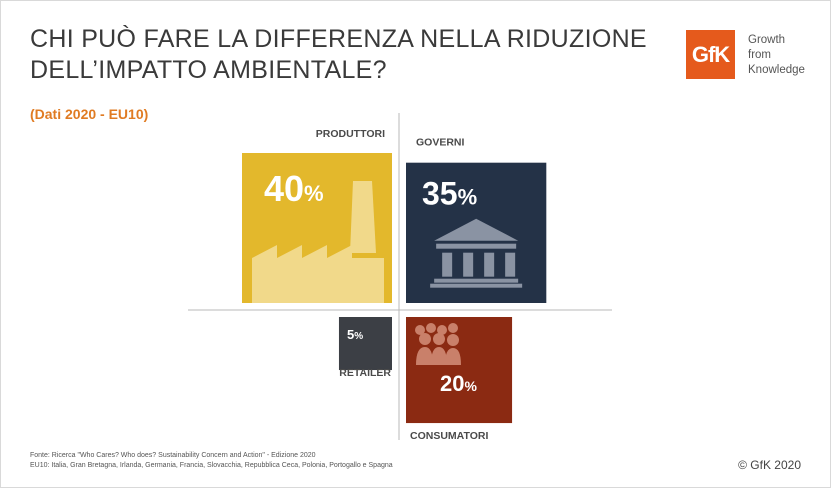 This screenshot has height=488, width=831. I want to click on value-label-retailer: 5%, so click(355, 334).